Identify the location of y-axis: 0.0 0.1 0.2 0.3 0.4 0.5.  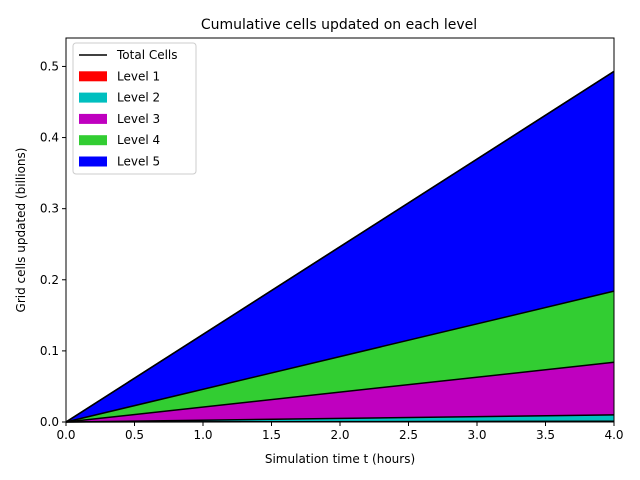
(53, 244).